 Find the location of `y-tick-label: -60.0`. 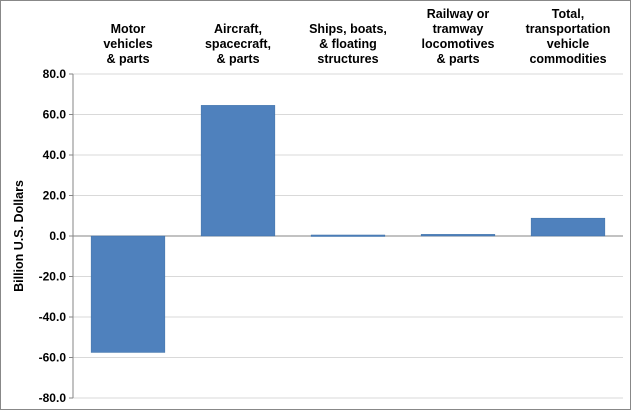

y-tick-label: -60.0 is located at coordinates (53, 358).